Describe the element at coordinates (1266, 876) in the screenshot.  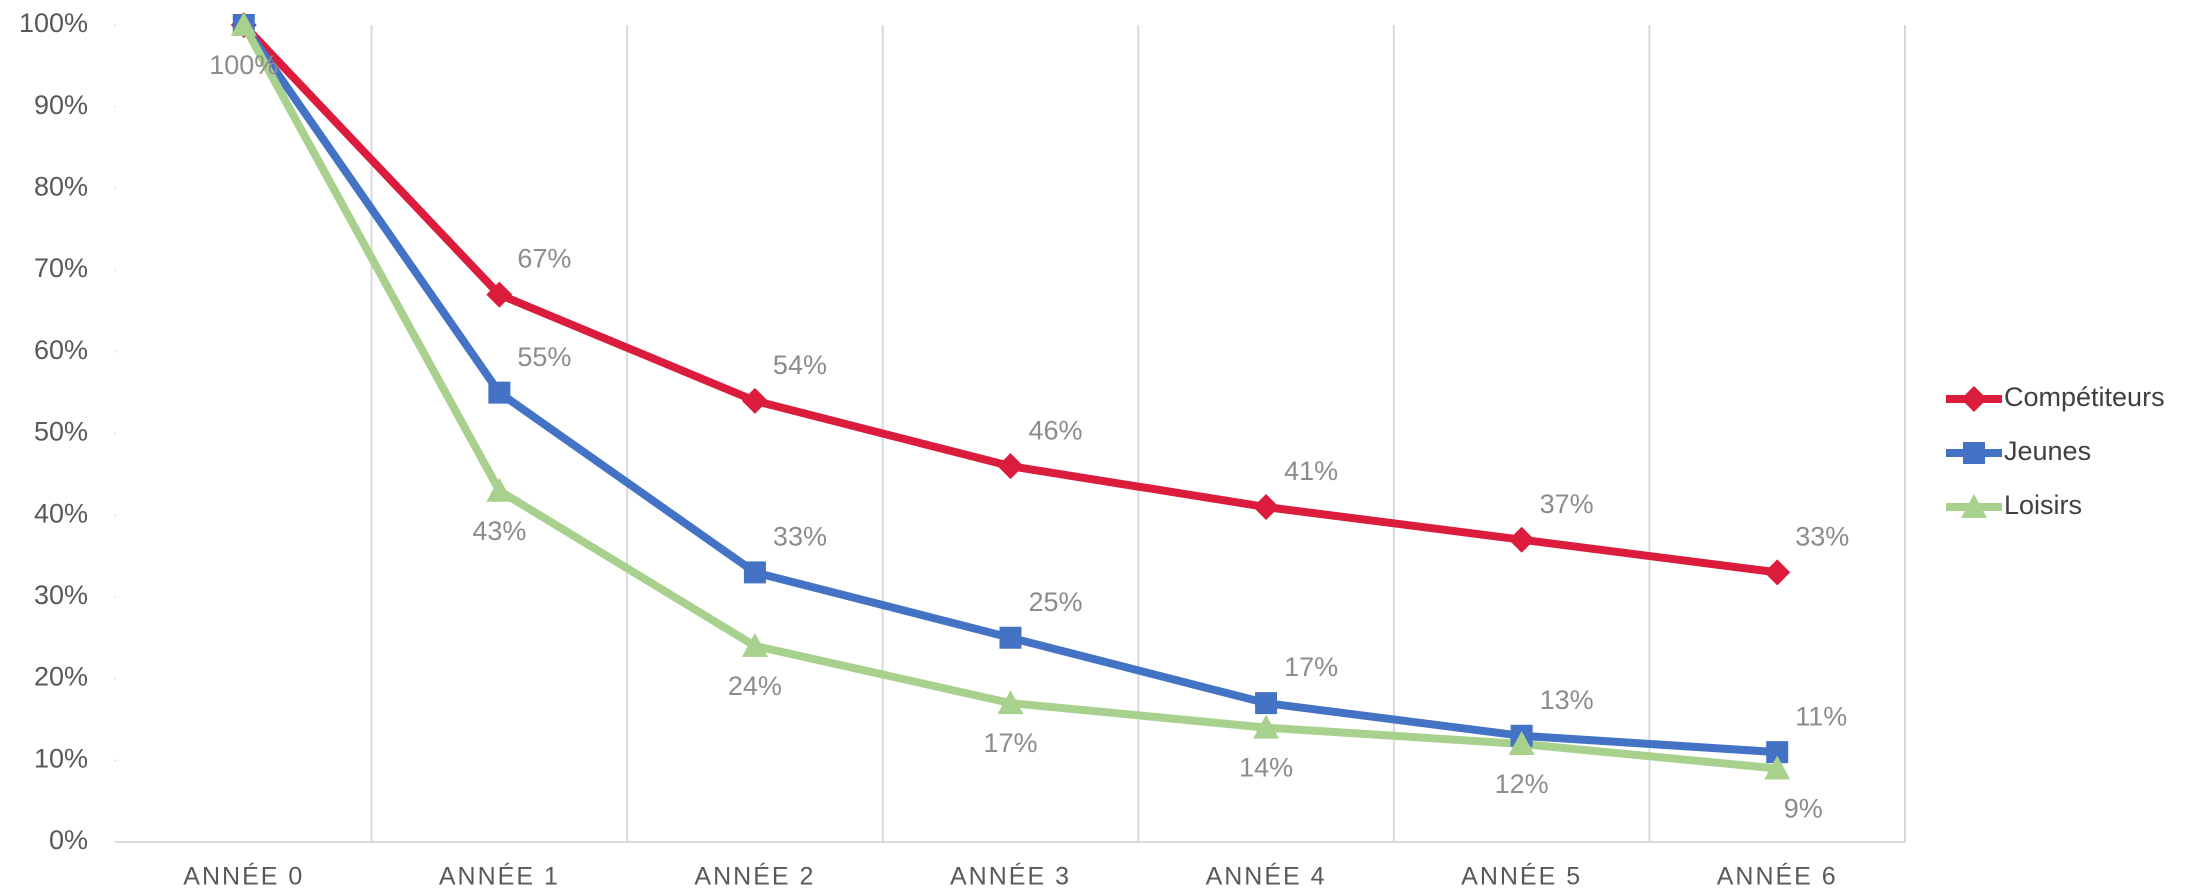
I see `x-tick-label: ANNÉE 4` at that location.